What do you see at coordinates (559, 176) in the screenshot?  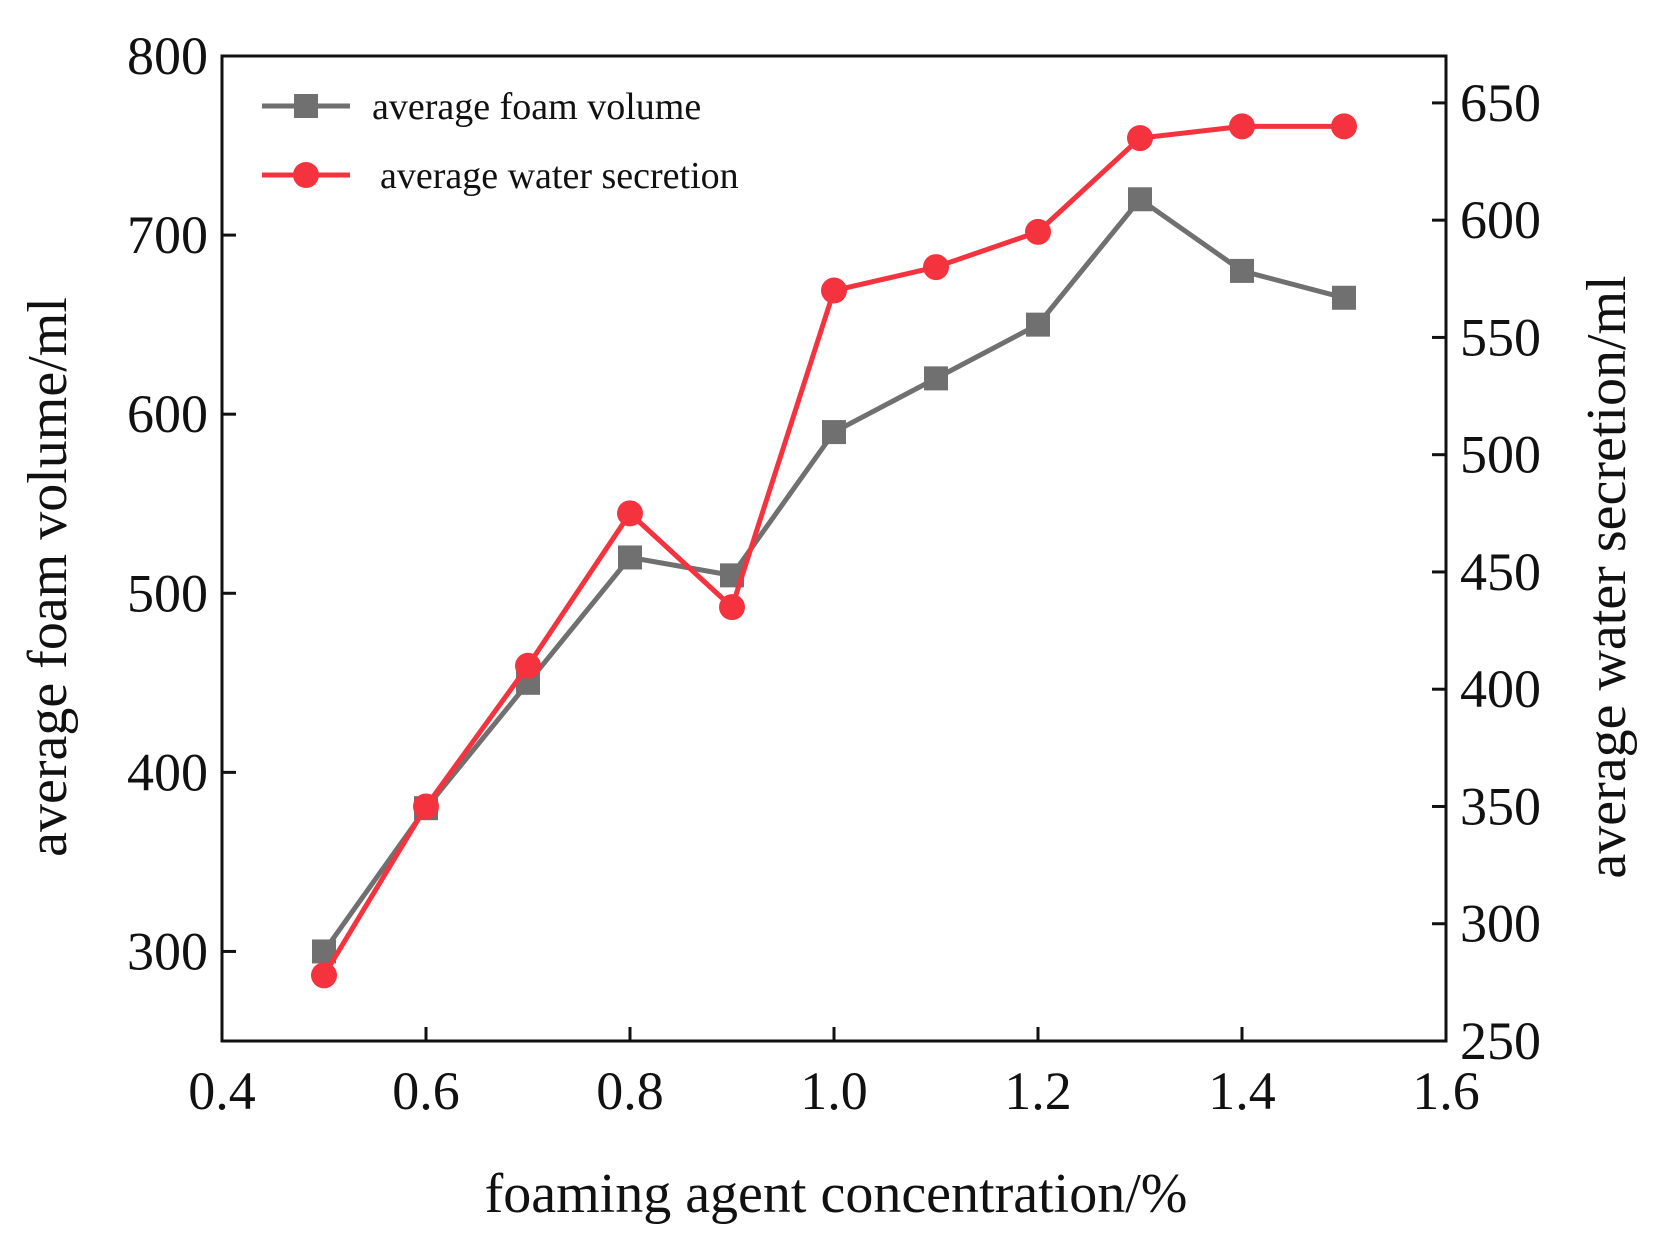 I see `legend-label-water-secretion: average water secretion` at bounding box center [559, 176].